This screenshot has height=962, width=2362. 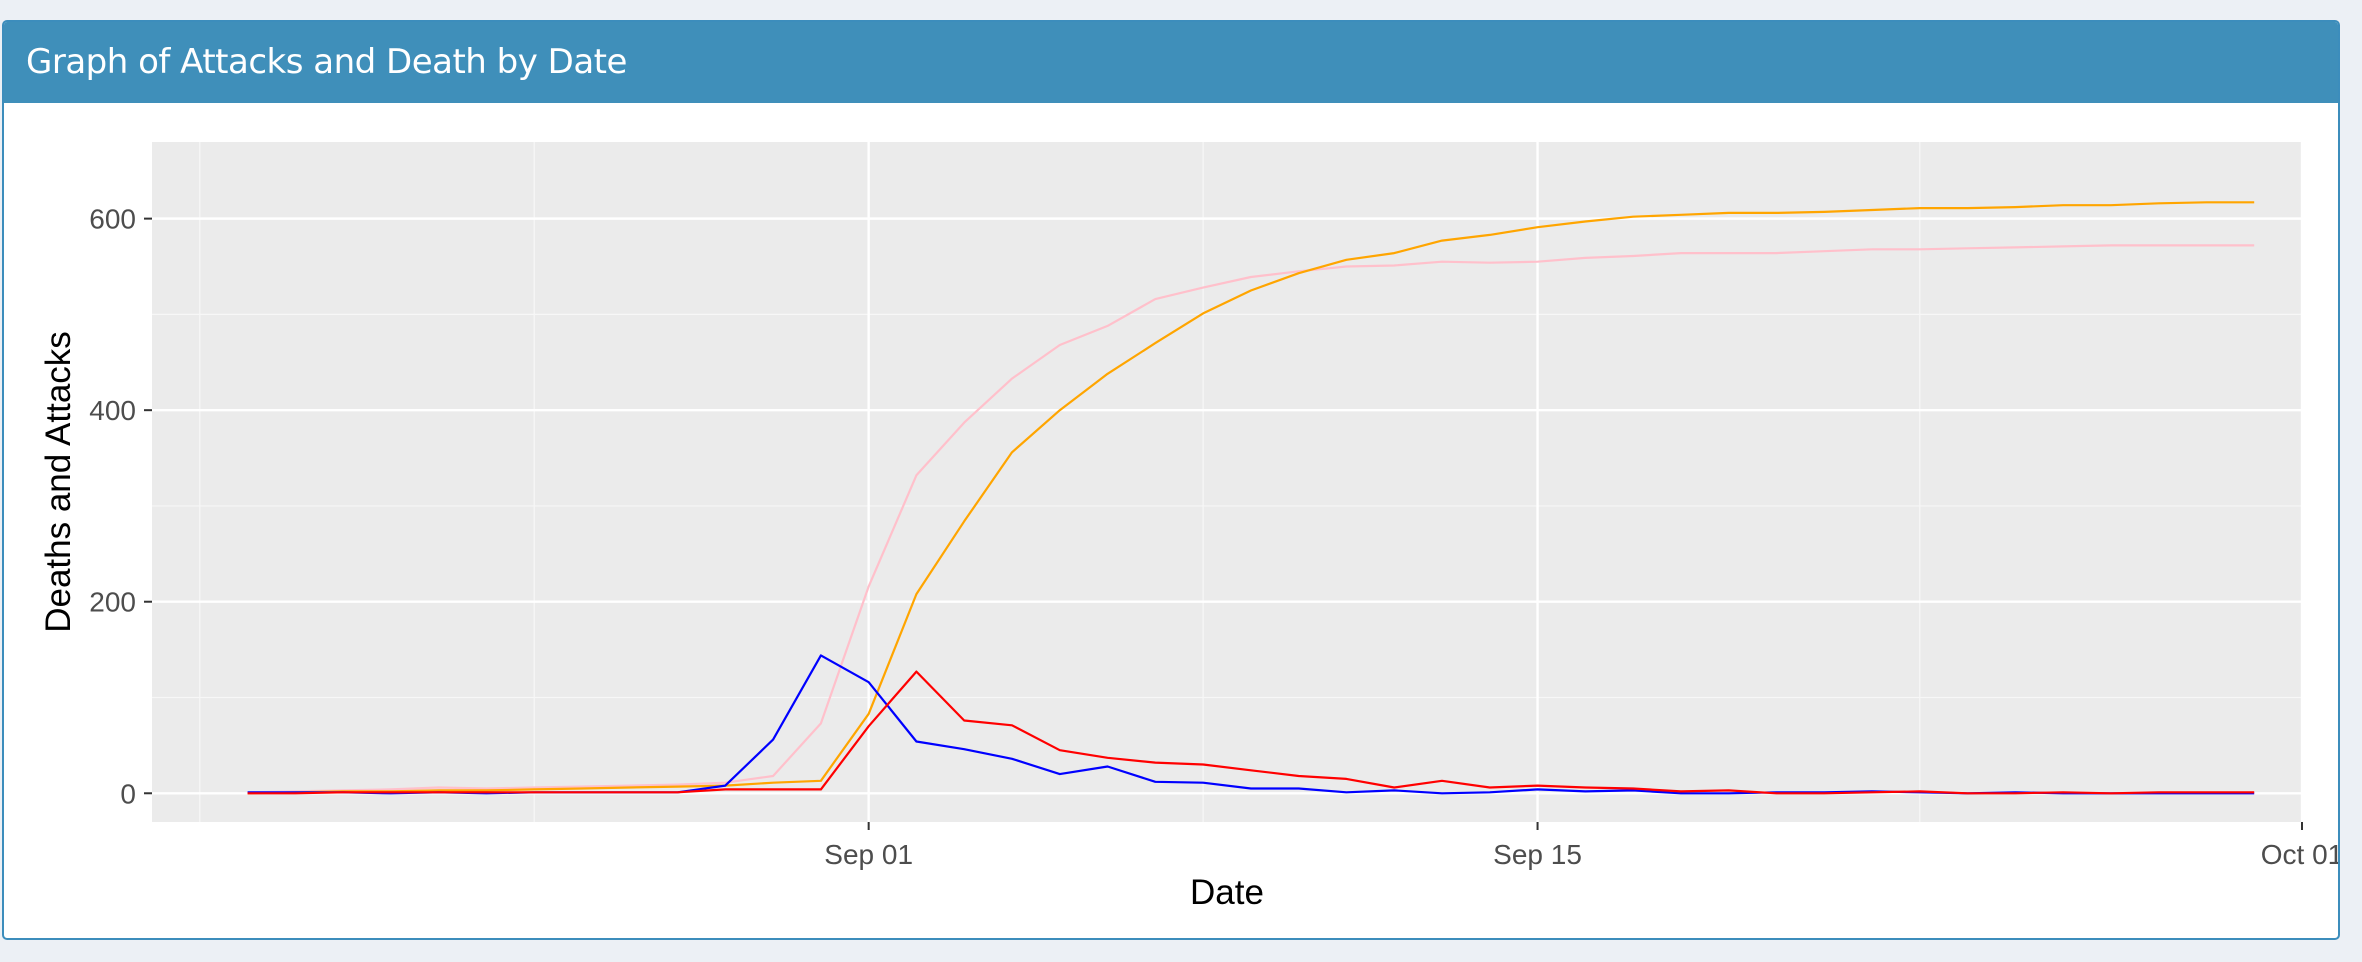 What do you see at coordinates (112, 410) in the screenshot?
I see `y-tick-label: 400` at bounding box center [112, 410].